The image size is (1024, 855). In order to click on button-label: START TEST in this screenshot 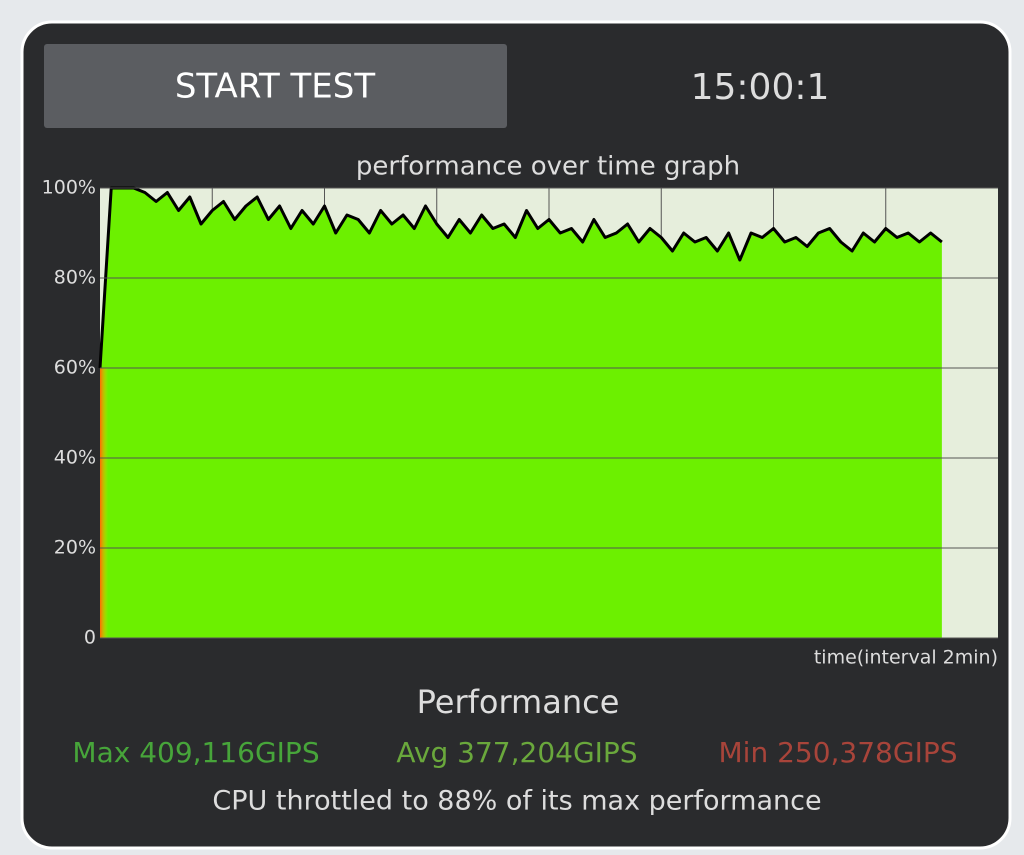, I will do `click(275, 87)`.